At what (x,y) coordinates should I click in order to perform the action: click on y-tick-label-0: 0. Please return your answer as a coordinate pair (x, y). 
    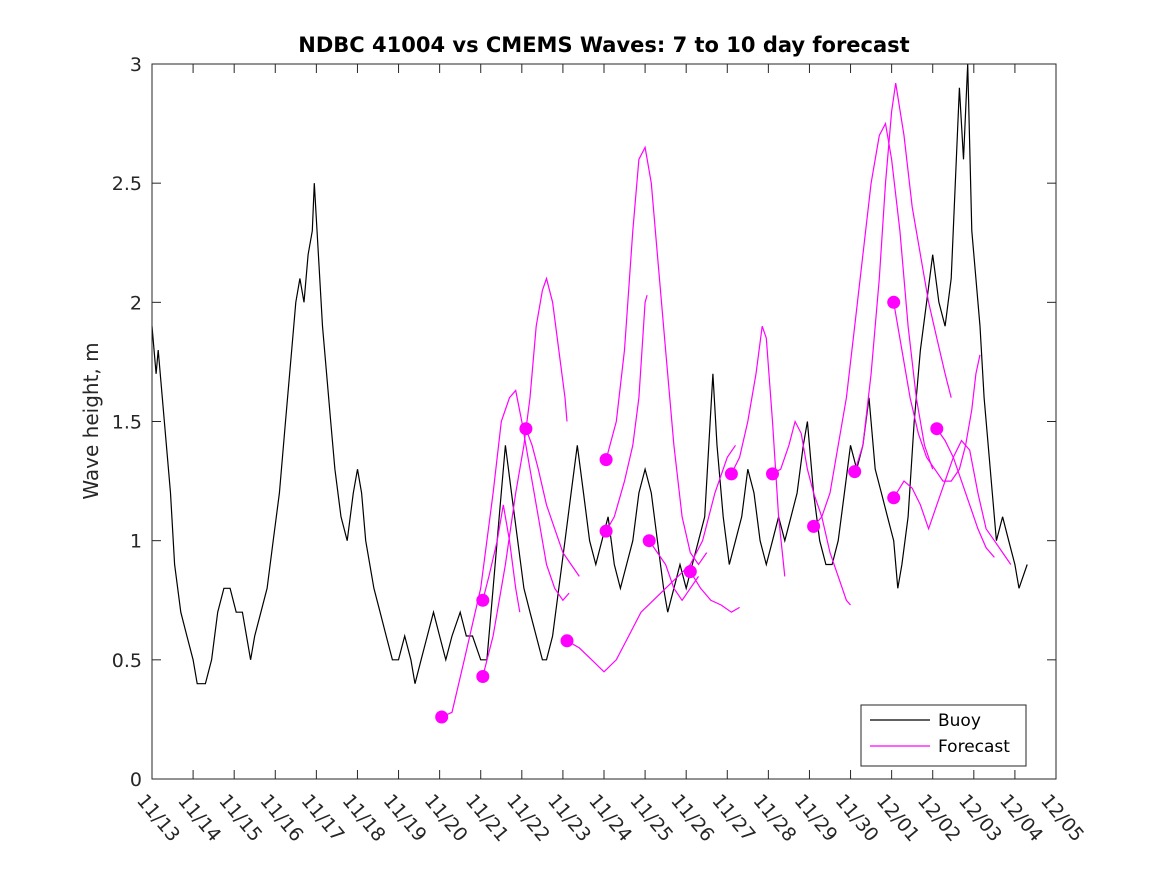
    Looking at the image, I should click on (136, 780).